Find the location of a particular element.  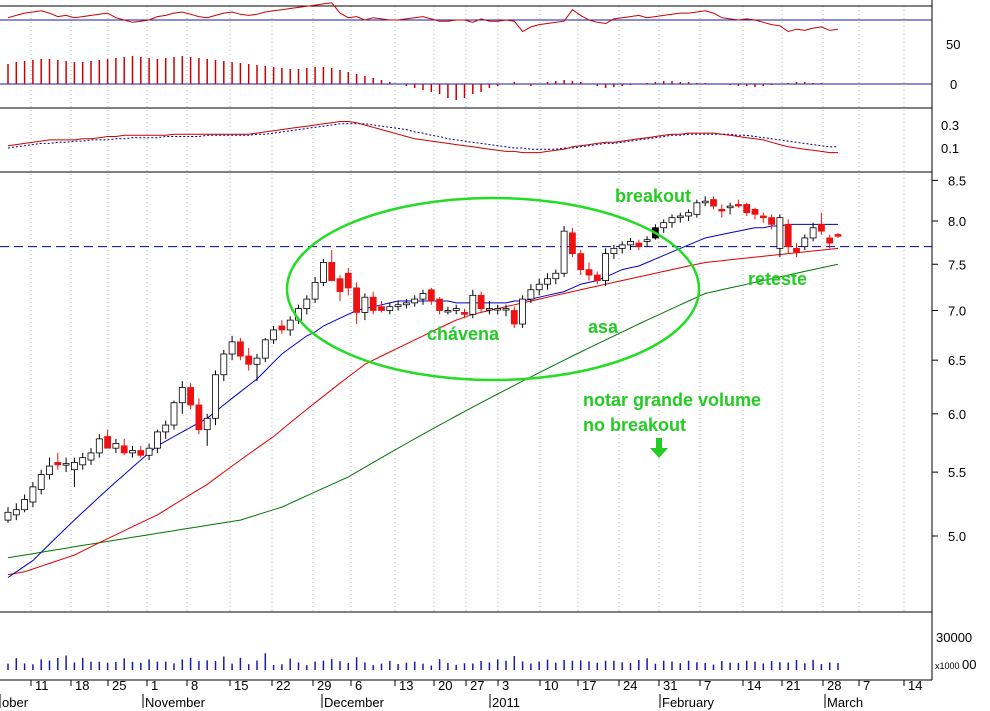

rsi-panel is located at coordinates (466, 17).